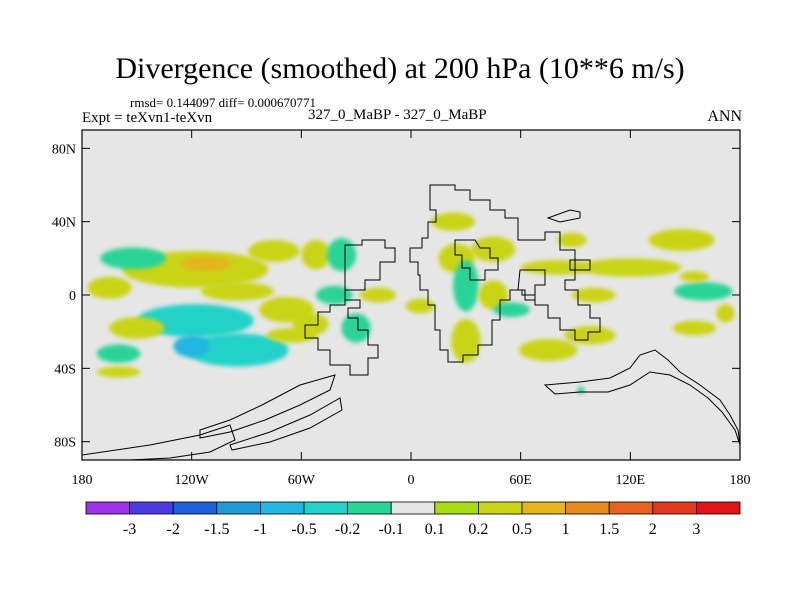 Image resolution: width=800 pixels, height=600 pixels. I want to click on coastline-pacific-islands, so click(580, 265).